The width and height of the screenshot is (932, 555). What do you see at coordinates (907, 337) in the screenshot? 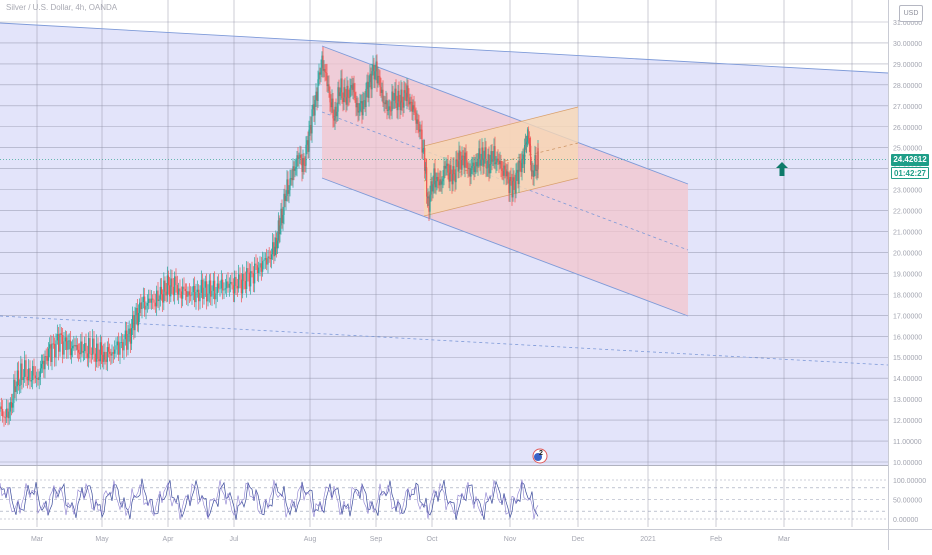
I see `y-tick-label: 16.00000` at bounding box center [907, 337].